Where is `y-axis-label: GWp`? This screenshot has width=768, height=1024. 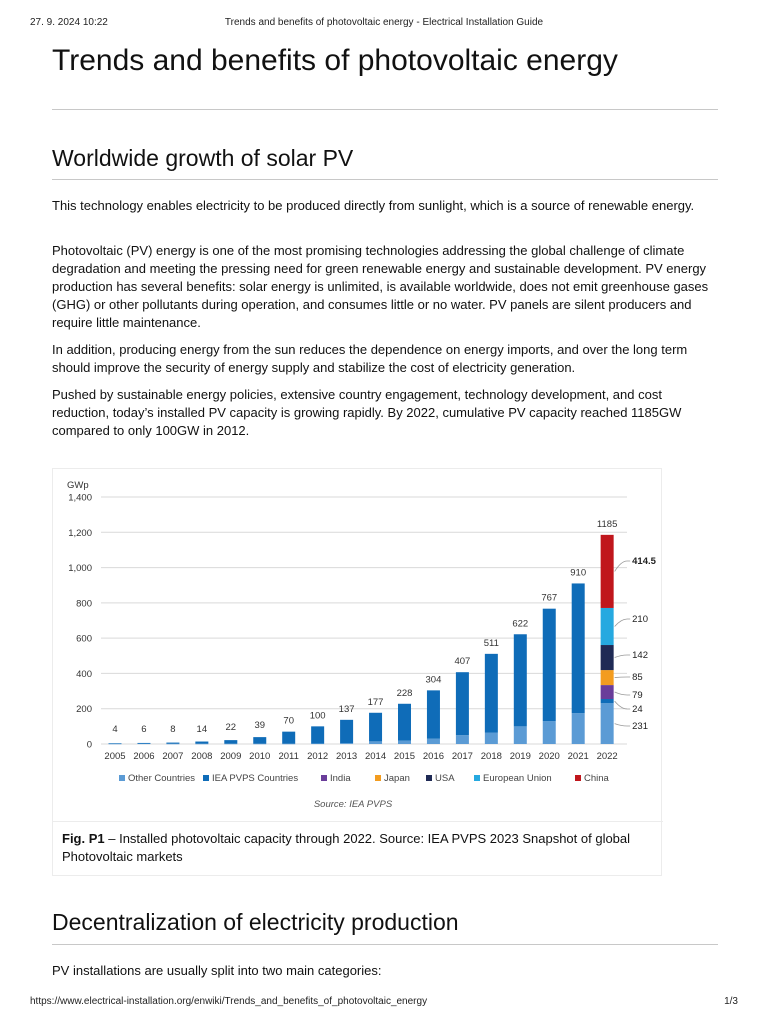
y-axis-label: GWp is located at coordinates (78, 485).